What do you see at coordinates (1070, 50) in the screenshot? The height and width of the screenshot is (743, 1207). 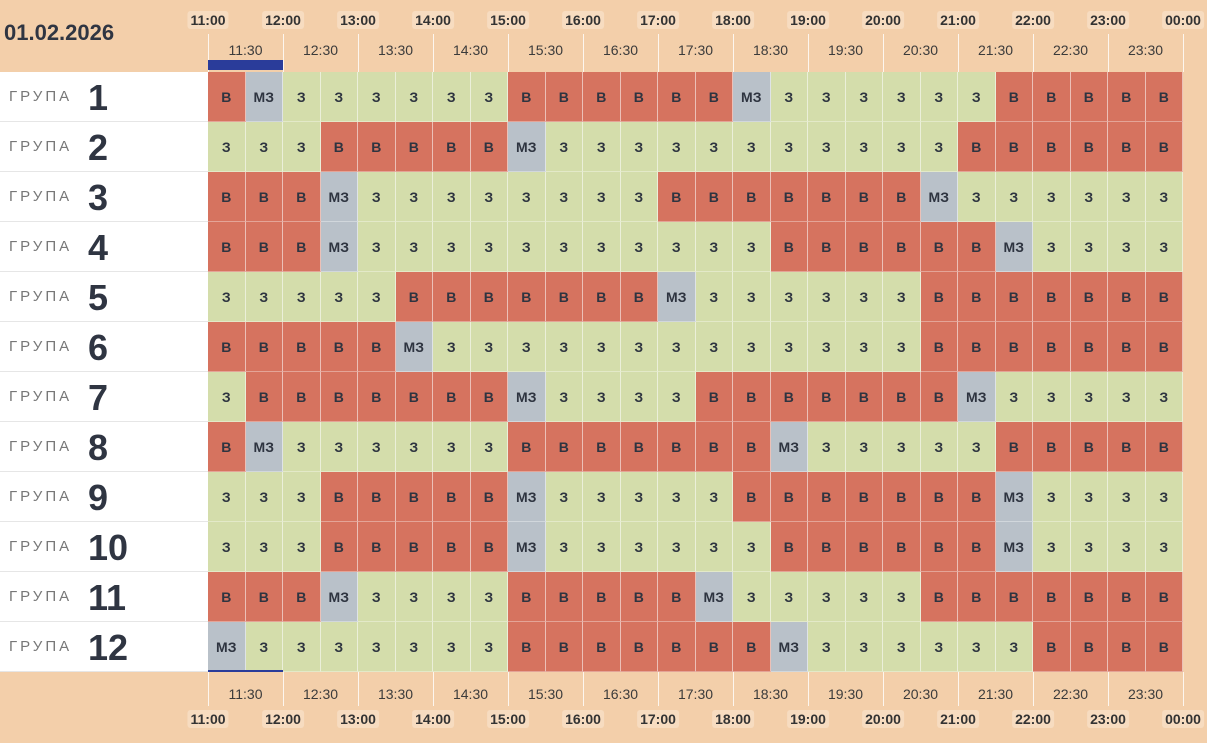 I see `half-hour-label: 22:30` at bounding box center [1070, 50].